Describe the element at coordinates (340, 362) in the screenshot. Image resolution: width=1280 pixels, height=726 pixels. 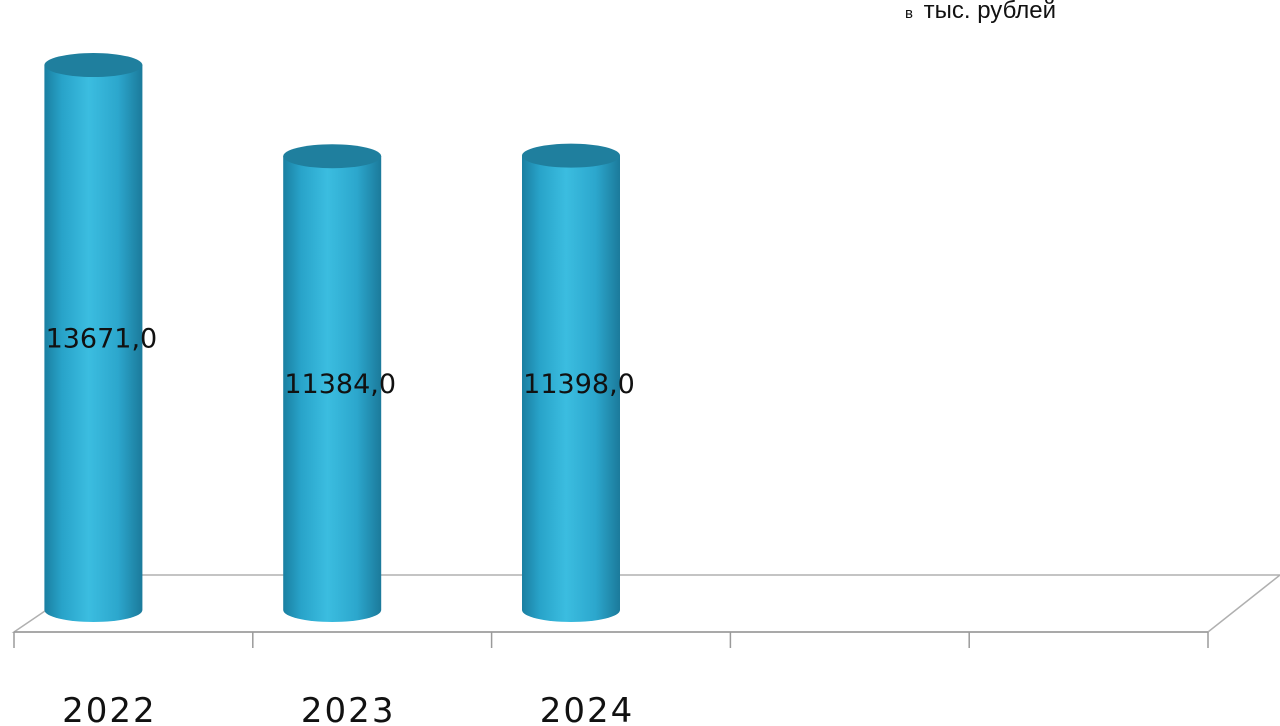
I see `value-labels: 13671,0 11384,0 11398,0` at that location.